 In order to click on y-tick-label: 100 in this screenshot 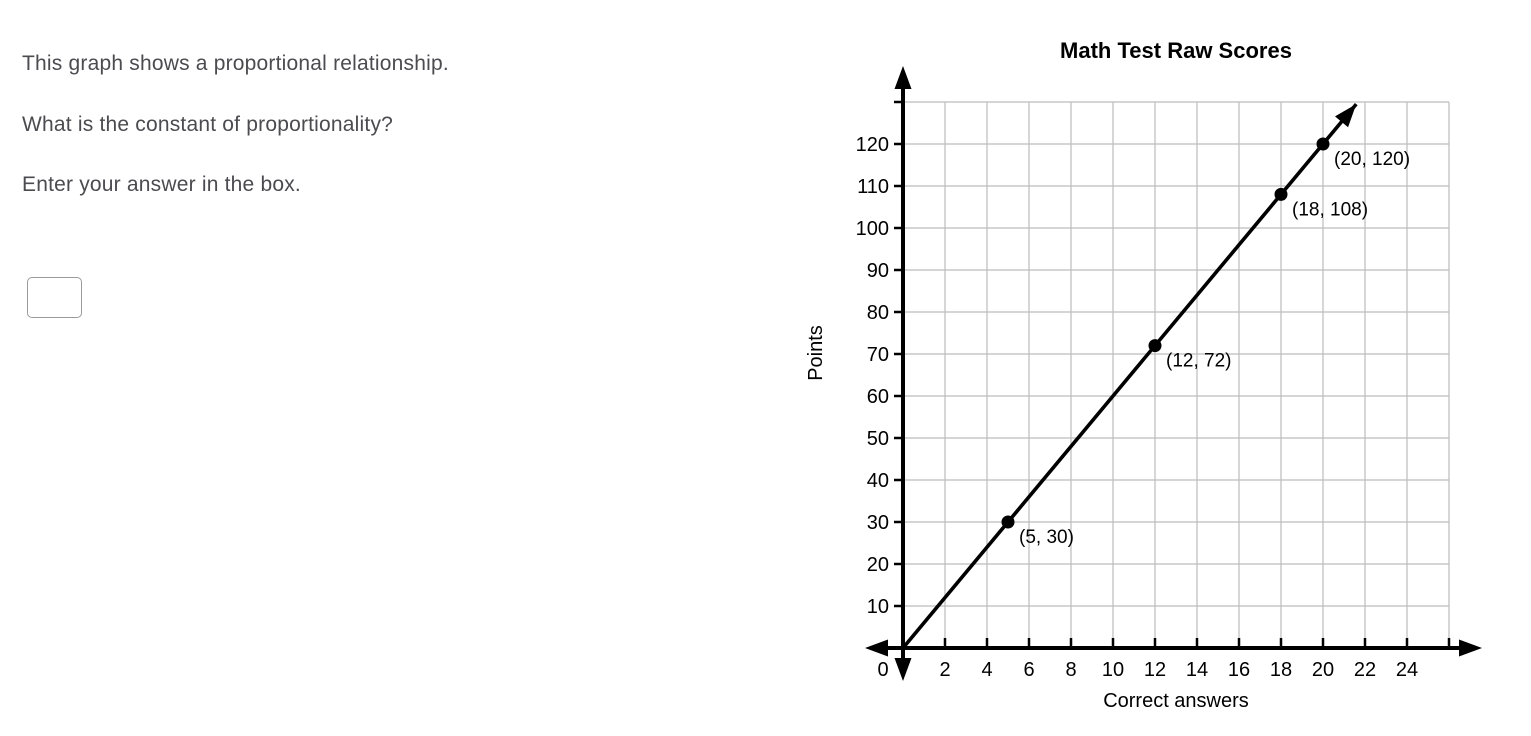, I will do `click(872, 229)`.